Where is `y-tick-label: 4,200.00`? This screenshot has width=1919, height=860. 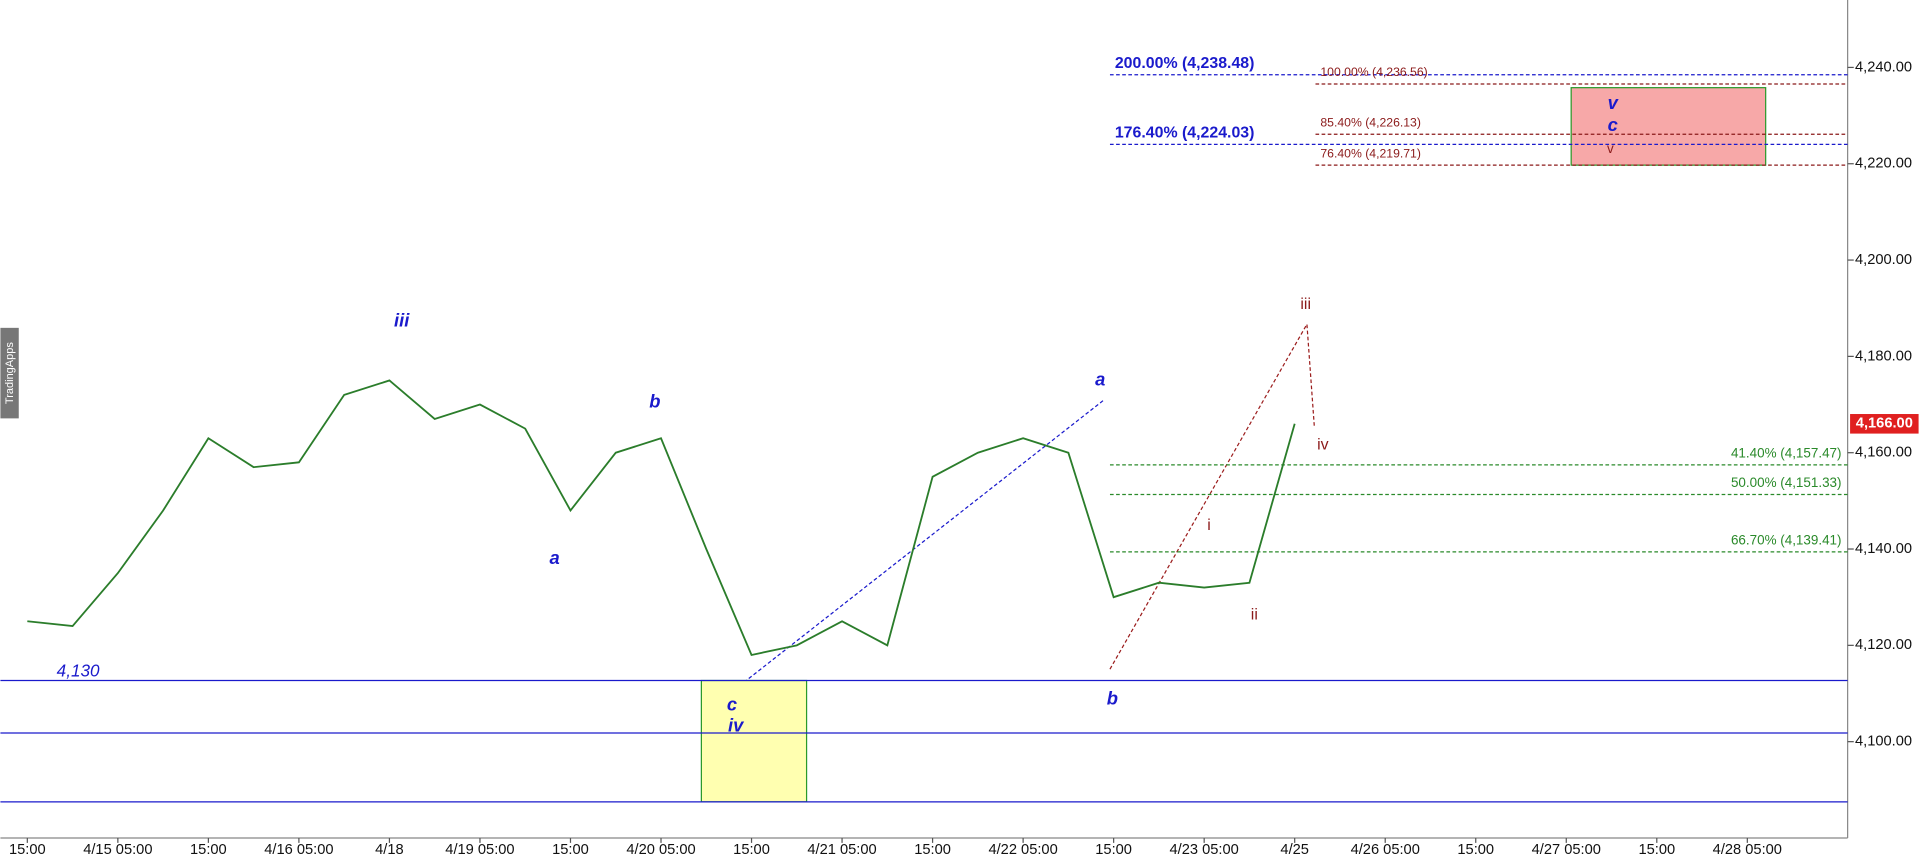
y-tick-label: 4,200.00 is located at coordinates (1883, 260).